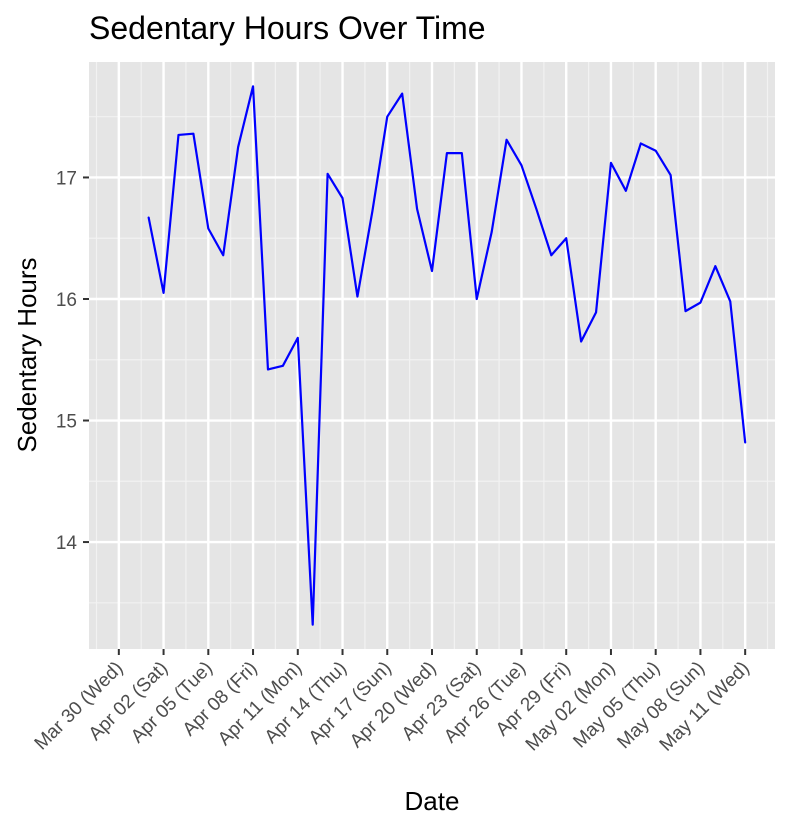 The image size is (790, 837). I want to click on y-tick-label: 17, so click(66, 178).